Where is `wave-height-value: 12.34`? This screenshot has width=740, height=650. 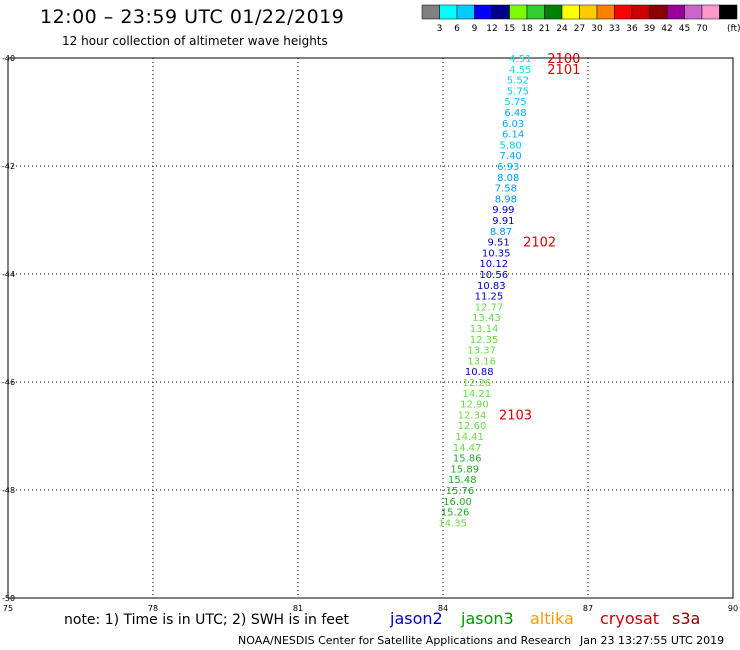
wave-height-value: 12.34 is located at coordinates (472, 415).